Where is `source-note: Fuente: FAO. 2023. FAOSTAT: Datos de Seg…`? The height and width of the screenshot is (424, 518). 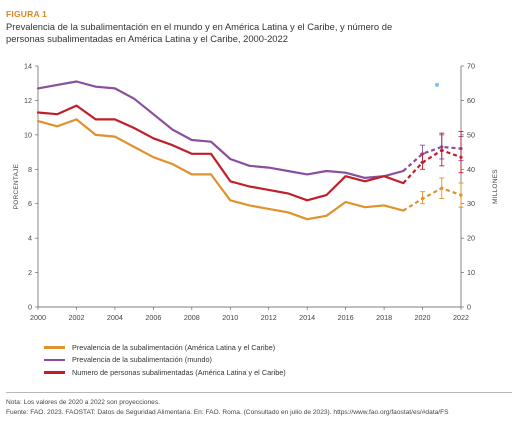 source-note: Fuente: FAO. 2023. FAOSTAT: Datos de Seg… is located at coordinates (227, 412).